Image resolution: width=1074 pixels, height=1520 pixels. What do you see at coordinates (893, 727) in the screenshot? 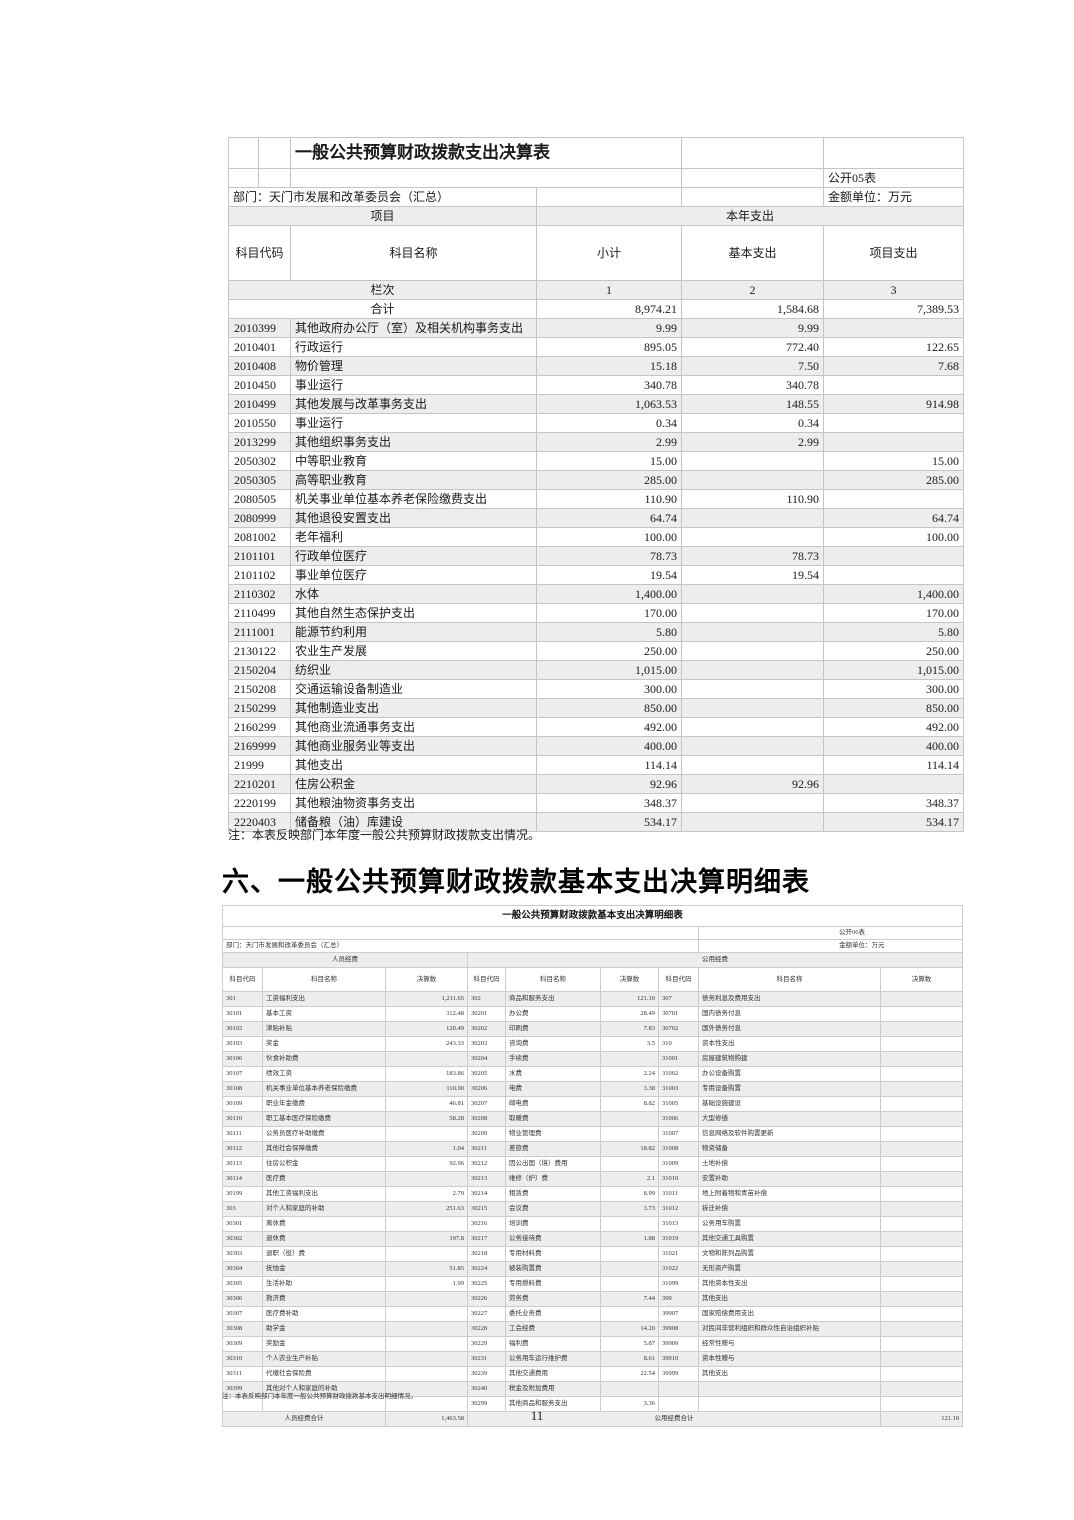
I see `project-value: 492.00` at bounding box center [893, 727].